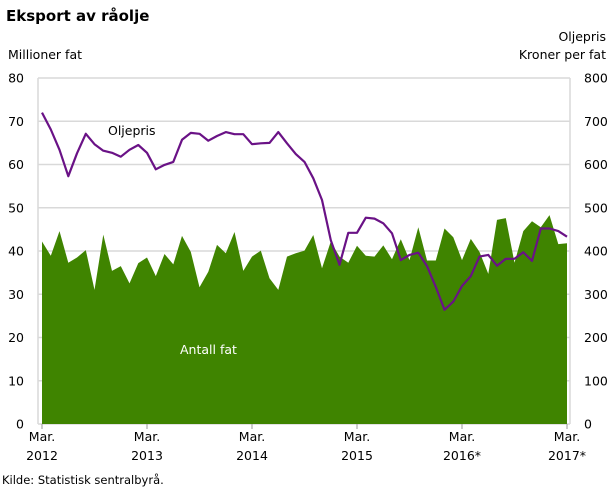 Image resolution: width=610 pixels, height=488 pixels. I want to click on x-tick-label-year: 2016*, so click(462, 455).